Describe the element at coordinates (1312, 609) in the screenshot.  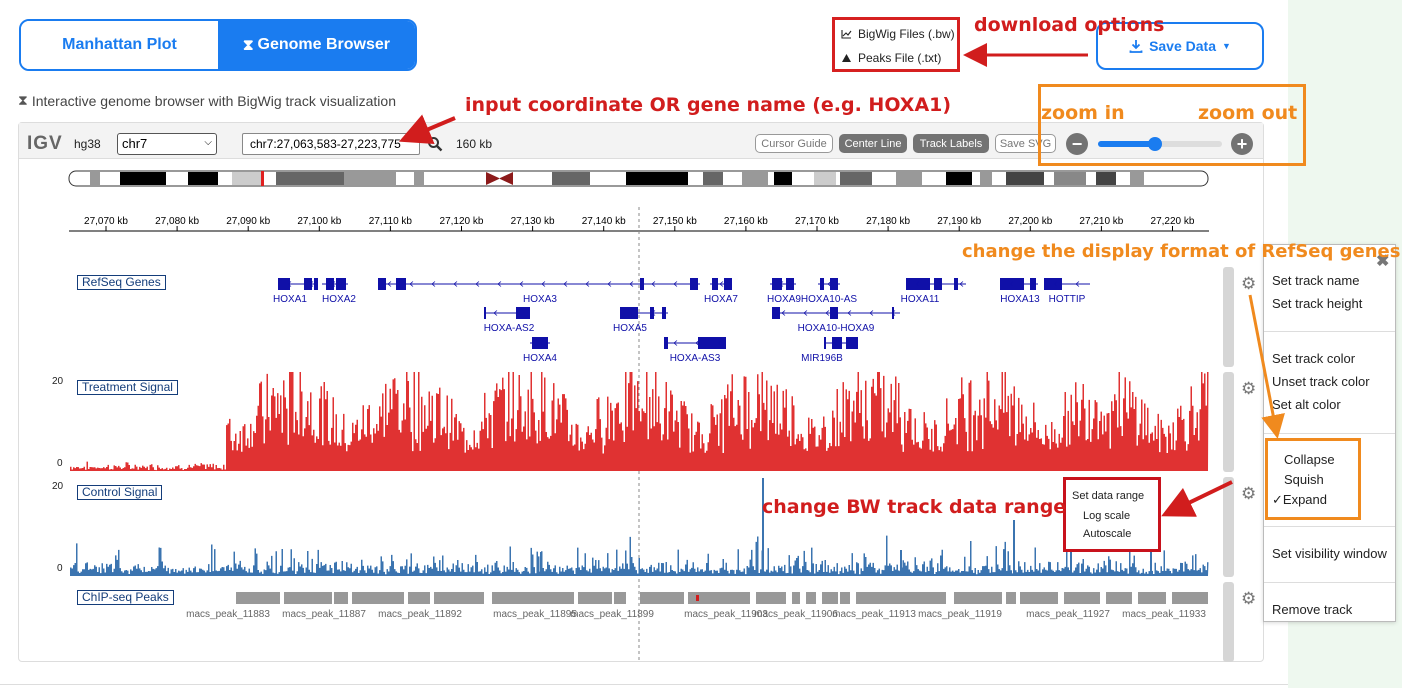
I see `menu-remove-track: Remove track` at that location.